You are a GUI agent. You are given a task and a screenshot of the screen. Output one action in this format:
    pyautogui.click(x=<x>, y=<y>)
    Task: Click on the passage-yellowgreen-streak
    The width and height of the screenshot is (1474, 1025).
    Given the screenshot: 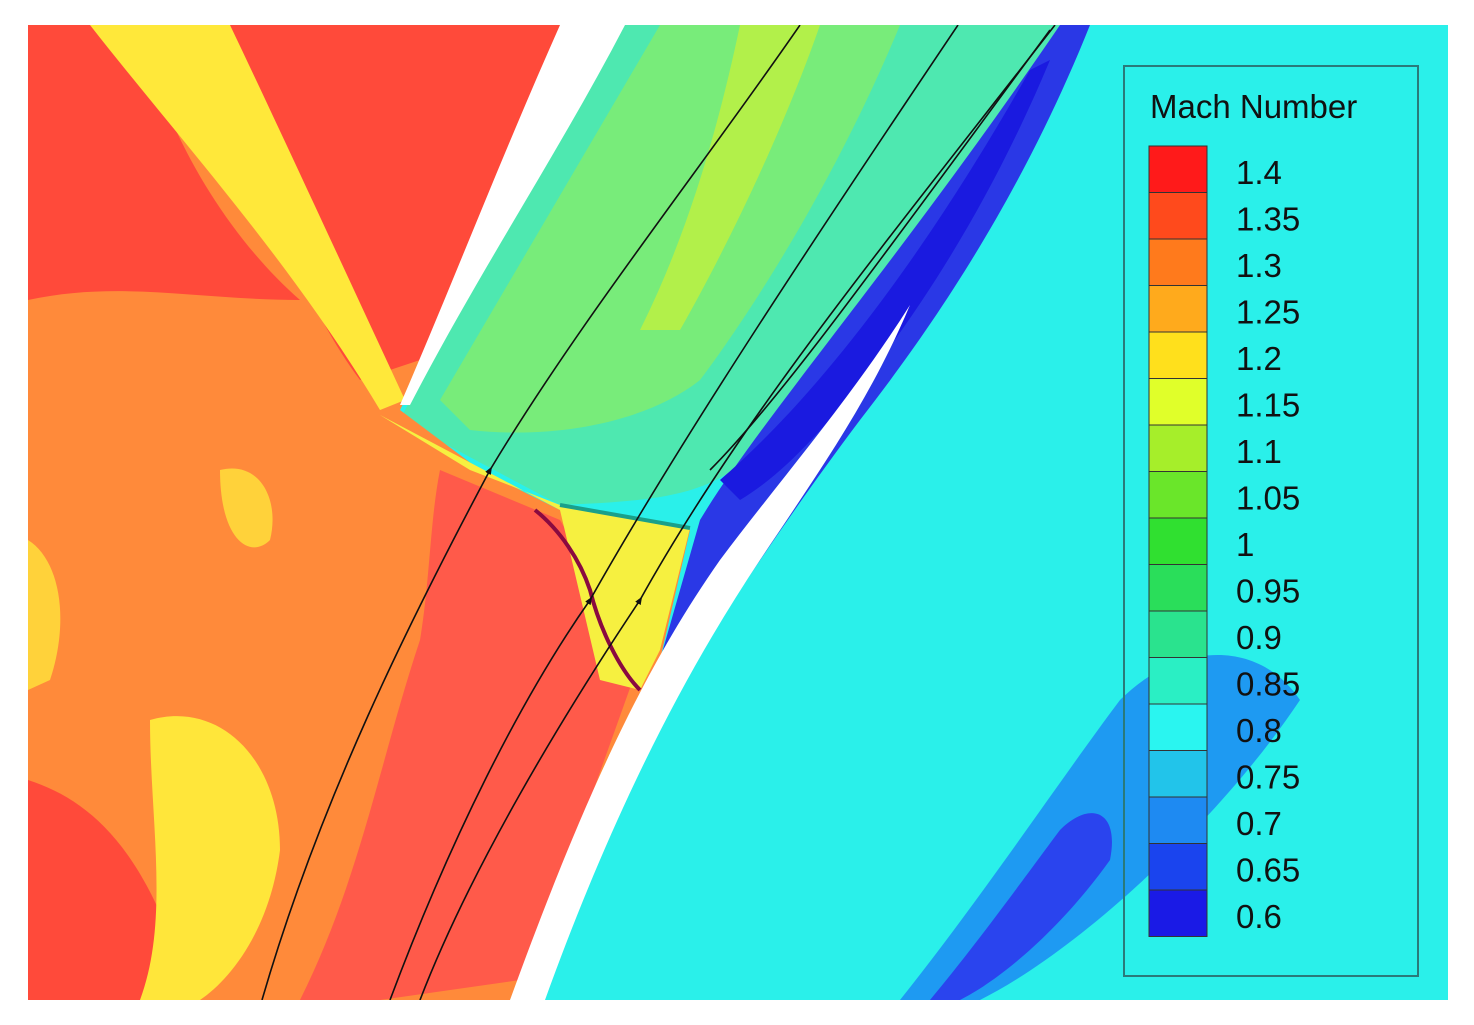 What is the action you would take?
    pyautogui.click(x=730, y=177)
    